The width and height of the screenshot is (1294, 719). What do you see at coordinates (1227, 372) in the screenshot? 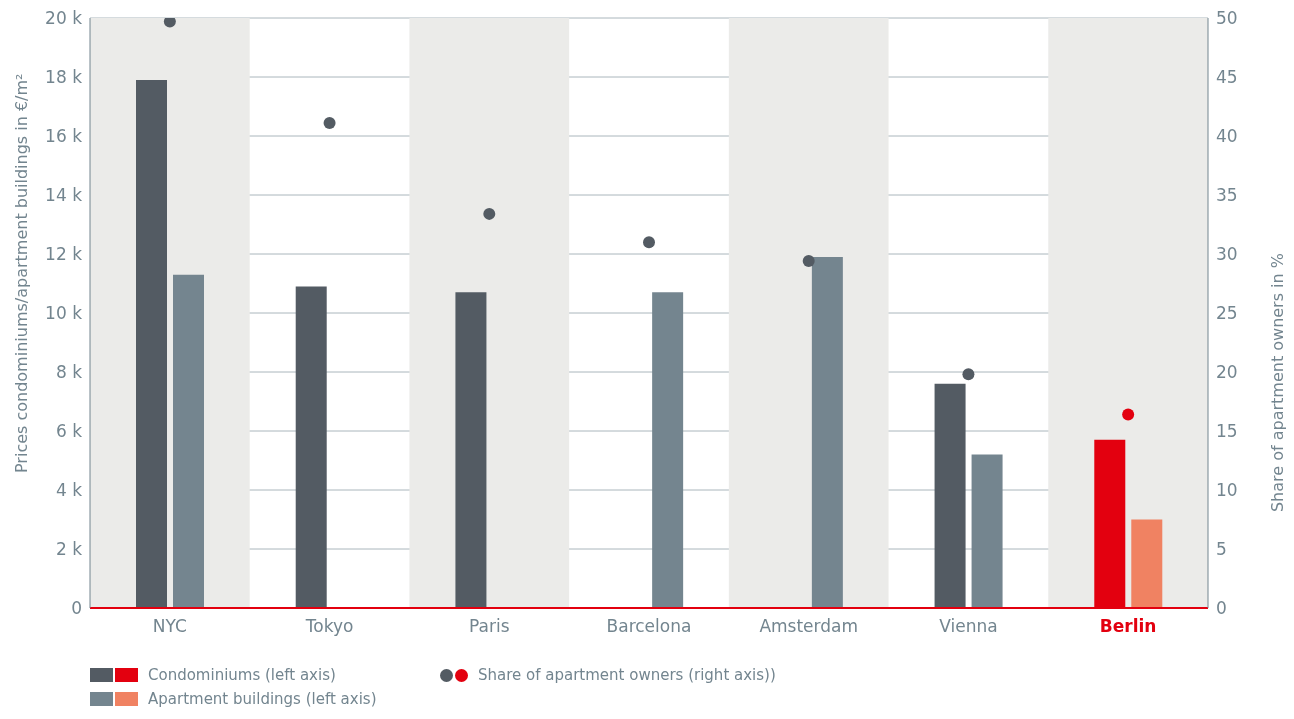
I see `y2-tick-label: 20` at bounding box center [1227, 372].